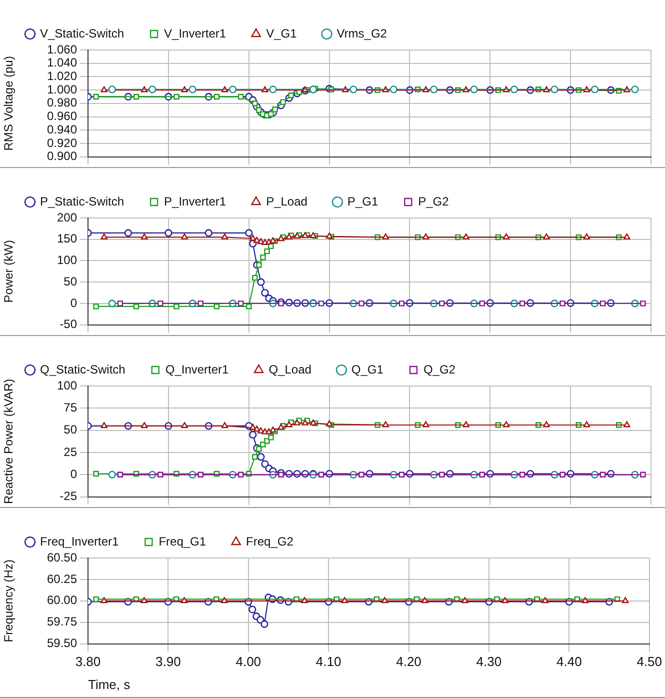 The height and width of the screenshot is (698, 665). Describe the element at coordinates (62, 129) in the screenshot. I see `y-tick-label: 0.940` at that location.